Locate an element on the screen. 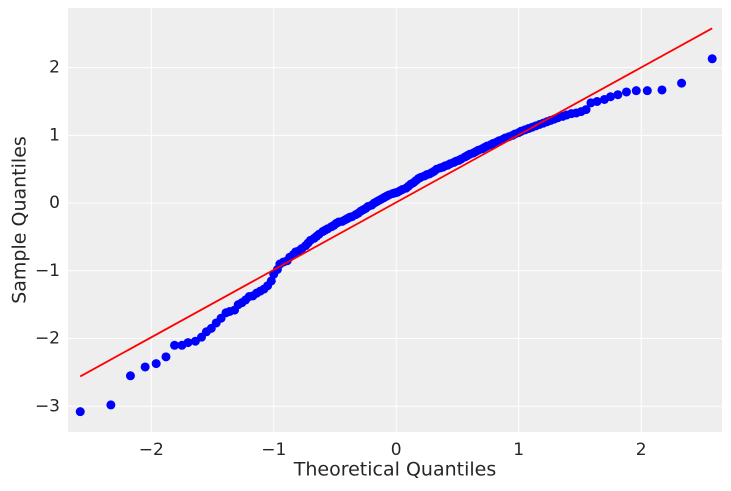 Image resolution: width=731 pixels, height=491 pixels. x-tick-label: 1 is located at coordinates (518, 450).